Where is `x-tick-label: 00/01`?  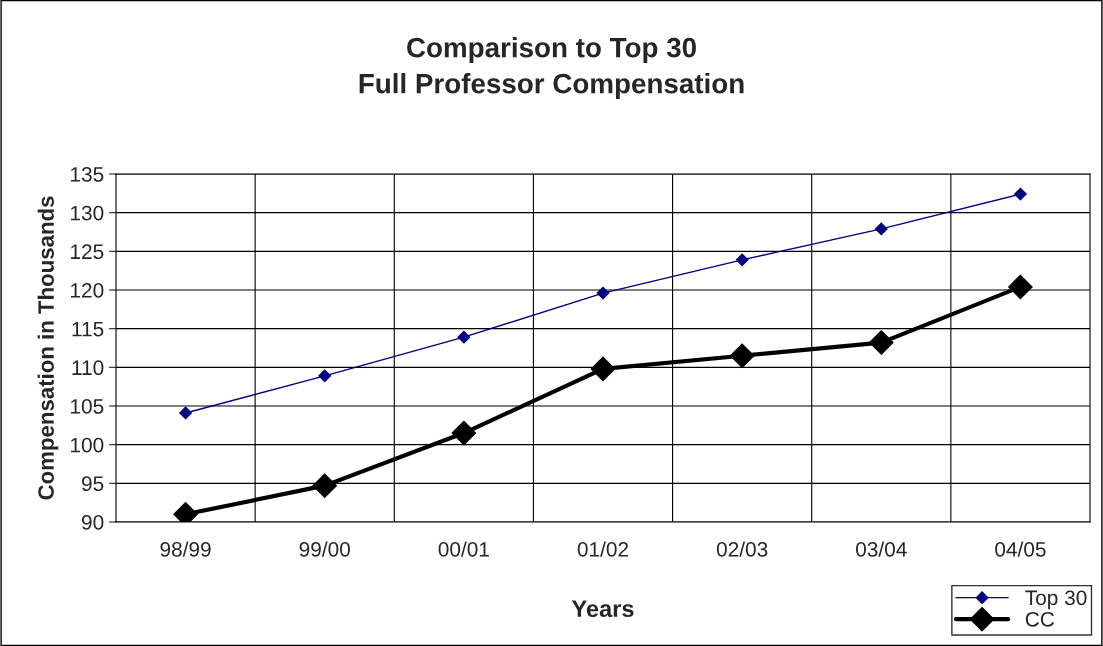 x-tick-label: 00/01 is located at coordinates (463, 549).